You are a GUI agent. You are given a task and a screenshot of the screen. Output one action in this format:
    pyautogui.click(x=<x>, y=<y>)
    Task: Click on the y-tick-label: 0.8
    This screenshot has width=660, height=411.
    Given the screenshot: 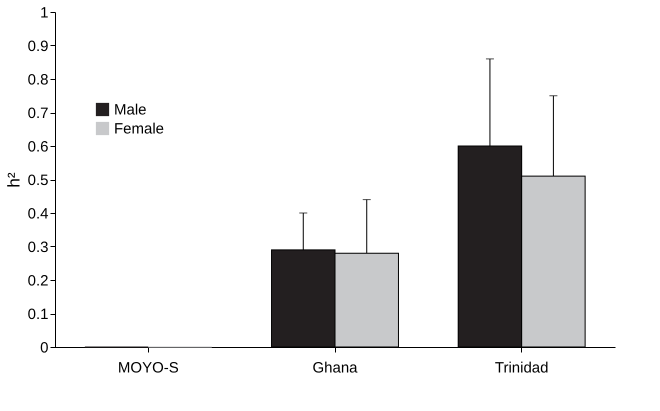 What is the action you would take?
    pyautogui.click(x=38, y=80)
    